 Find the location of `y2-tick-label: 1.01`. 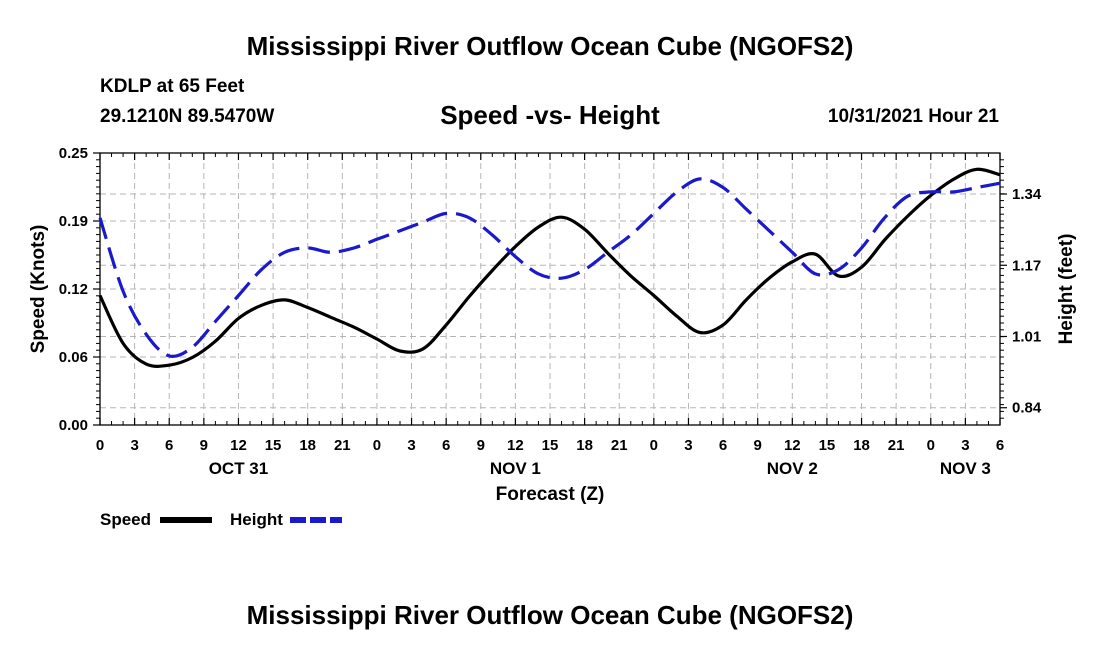

y2-tick-label: 1.01 is located at coordinates (1026, 336).